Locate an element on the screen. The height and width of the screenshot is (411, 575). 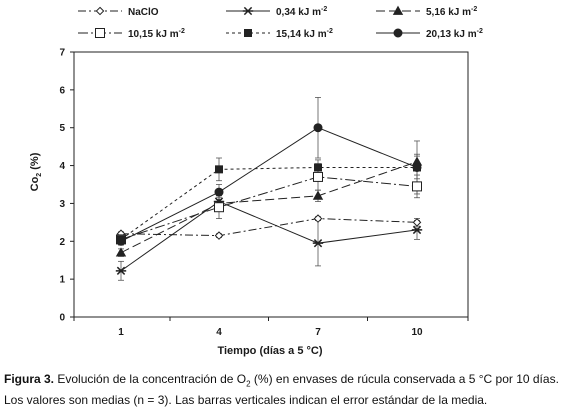
legend-label-text: 5,16 kJ m is located at coordinates (448, 12).